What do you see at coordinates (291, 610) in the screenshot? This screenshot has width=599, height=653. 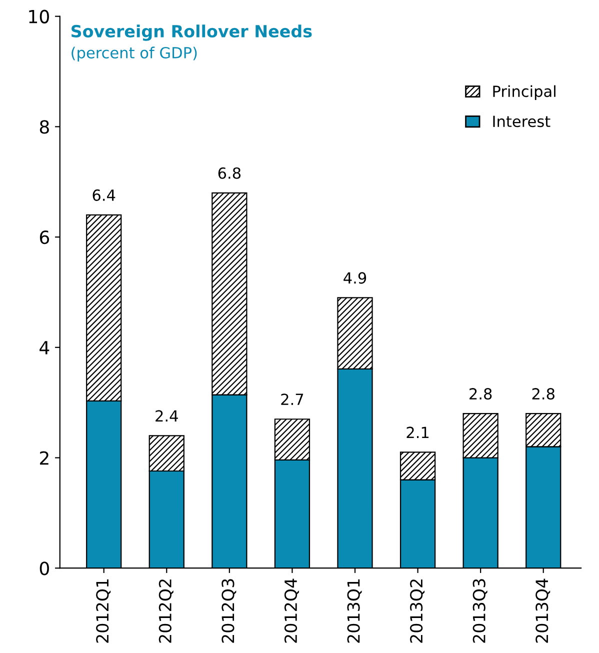 I see `x-tick-label: 2012Q4` at bounding box center [291, 610].